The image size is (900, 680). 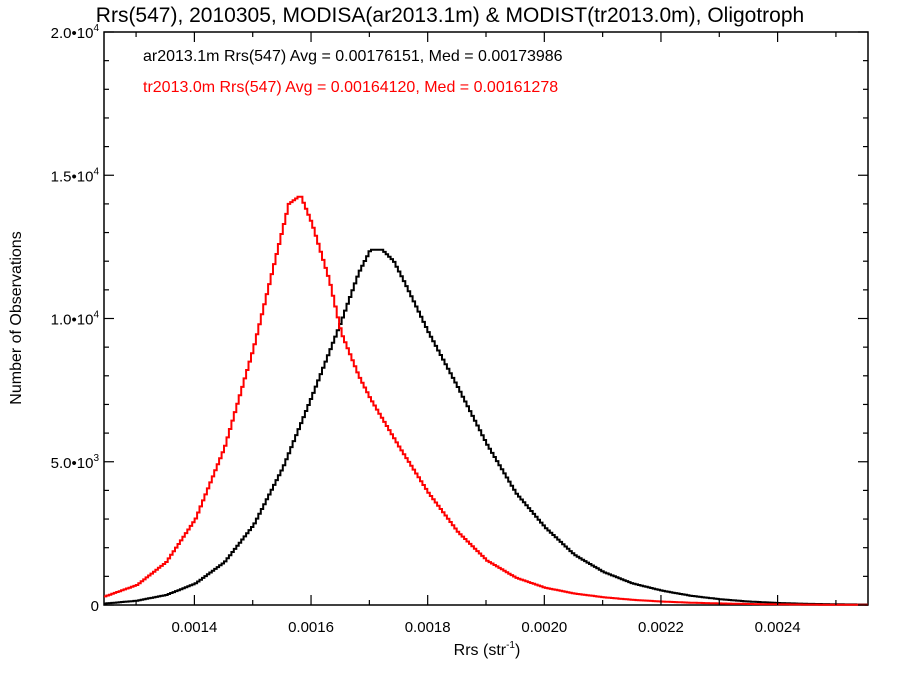 What do you see at coordinates (75, 175) in the screenshot?
I see `y-tick-label: 1.5•104` at bounding box center [75, 175].